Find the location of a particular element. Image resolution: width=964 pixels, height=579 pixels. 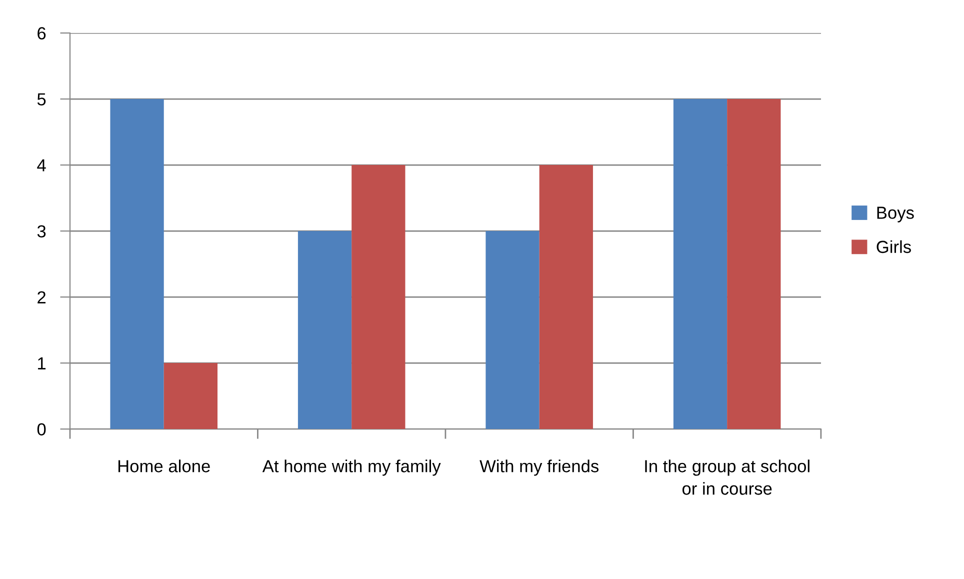

y-tick-label: 0 is located at coordinates (41, 429).